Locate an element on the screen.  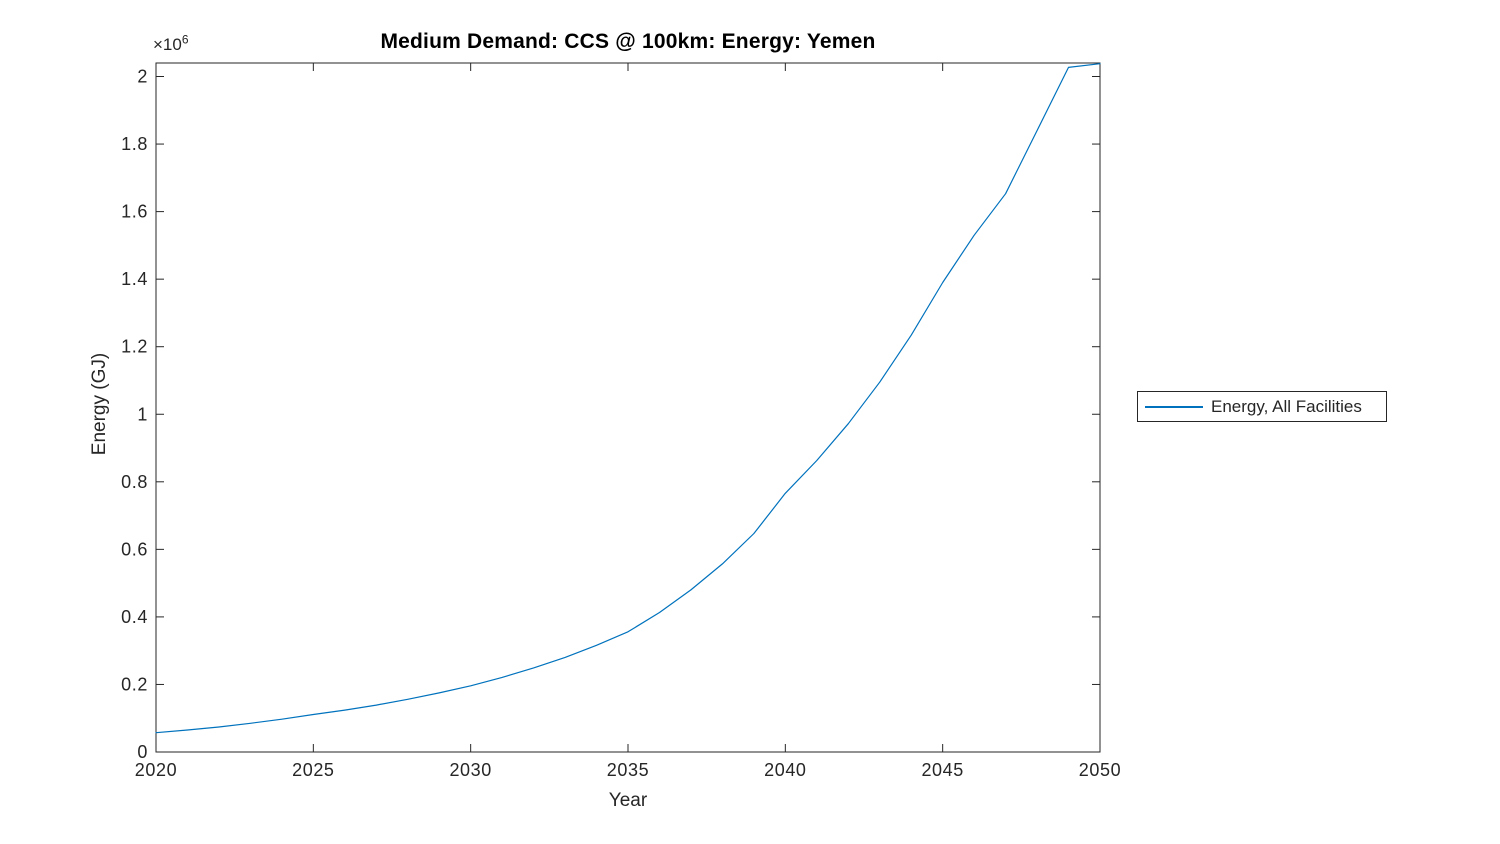
y-tick-label: 0.6 is located at coordinates (134, 549).